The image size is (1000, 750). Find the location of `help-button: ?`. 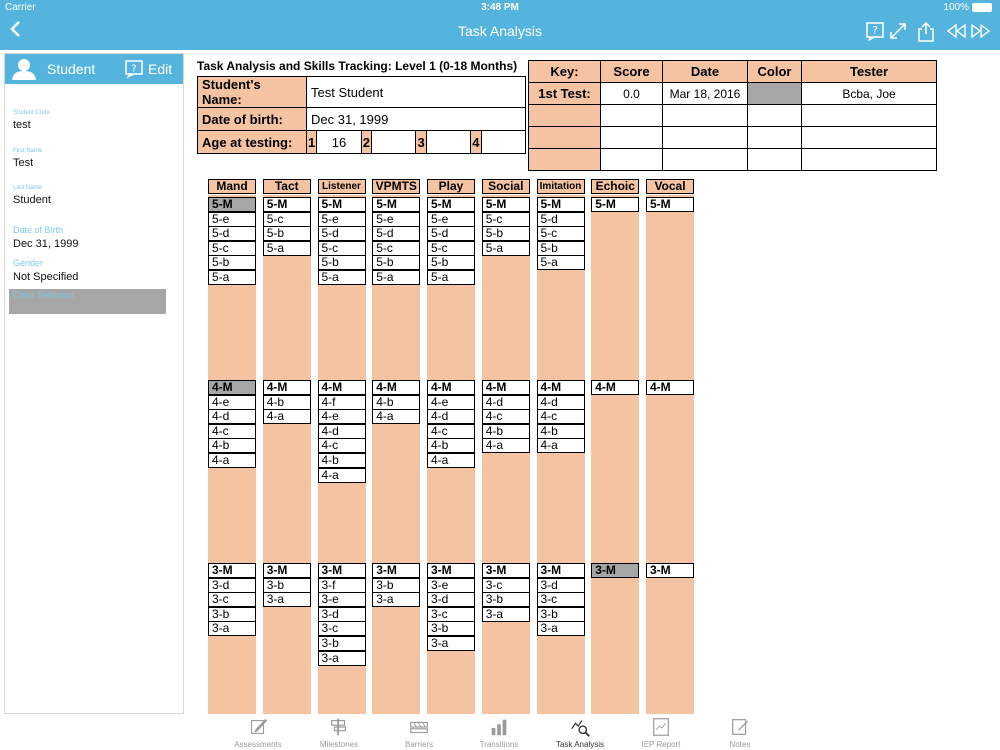

help-button: ? is located at coordinates (875, 31).